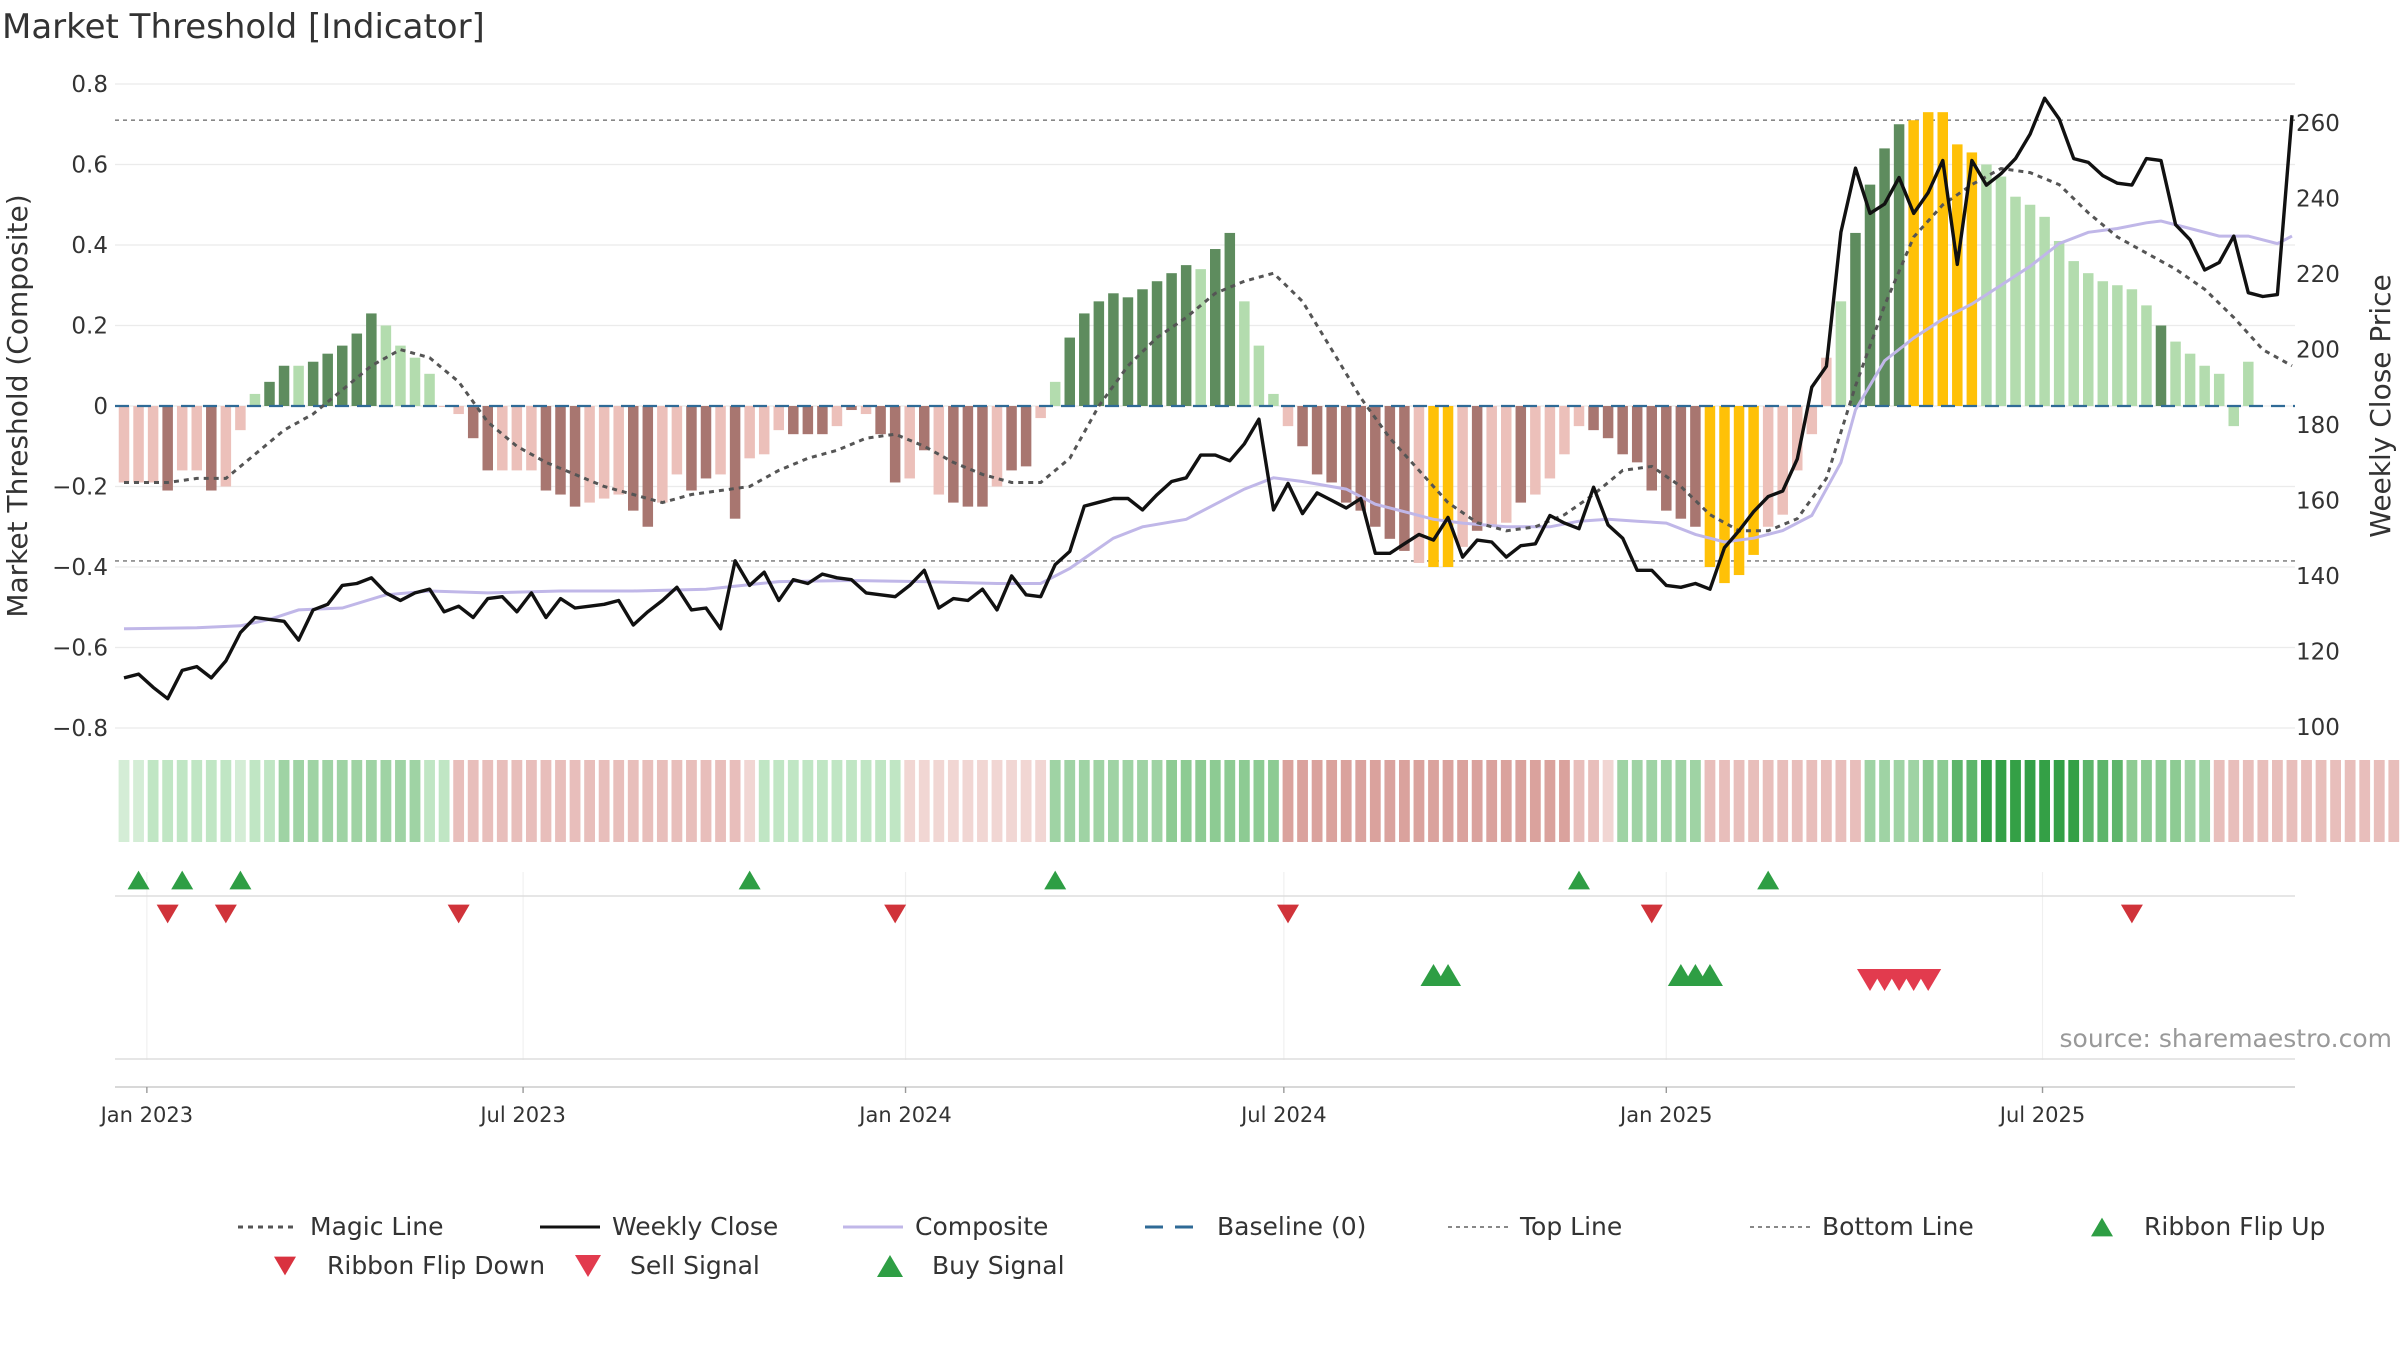 Image resolution: width=2400 pixels, height=1350 pixels. Describe the element at coordinates (341, 1226) in the screenshot. I see `legend-item: Magic Line` at that location.